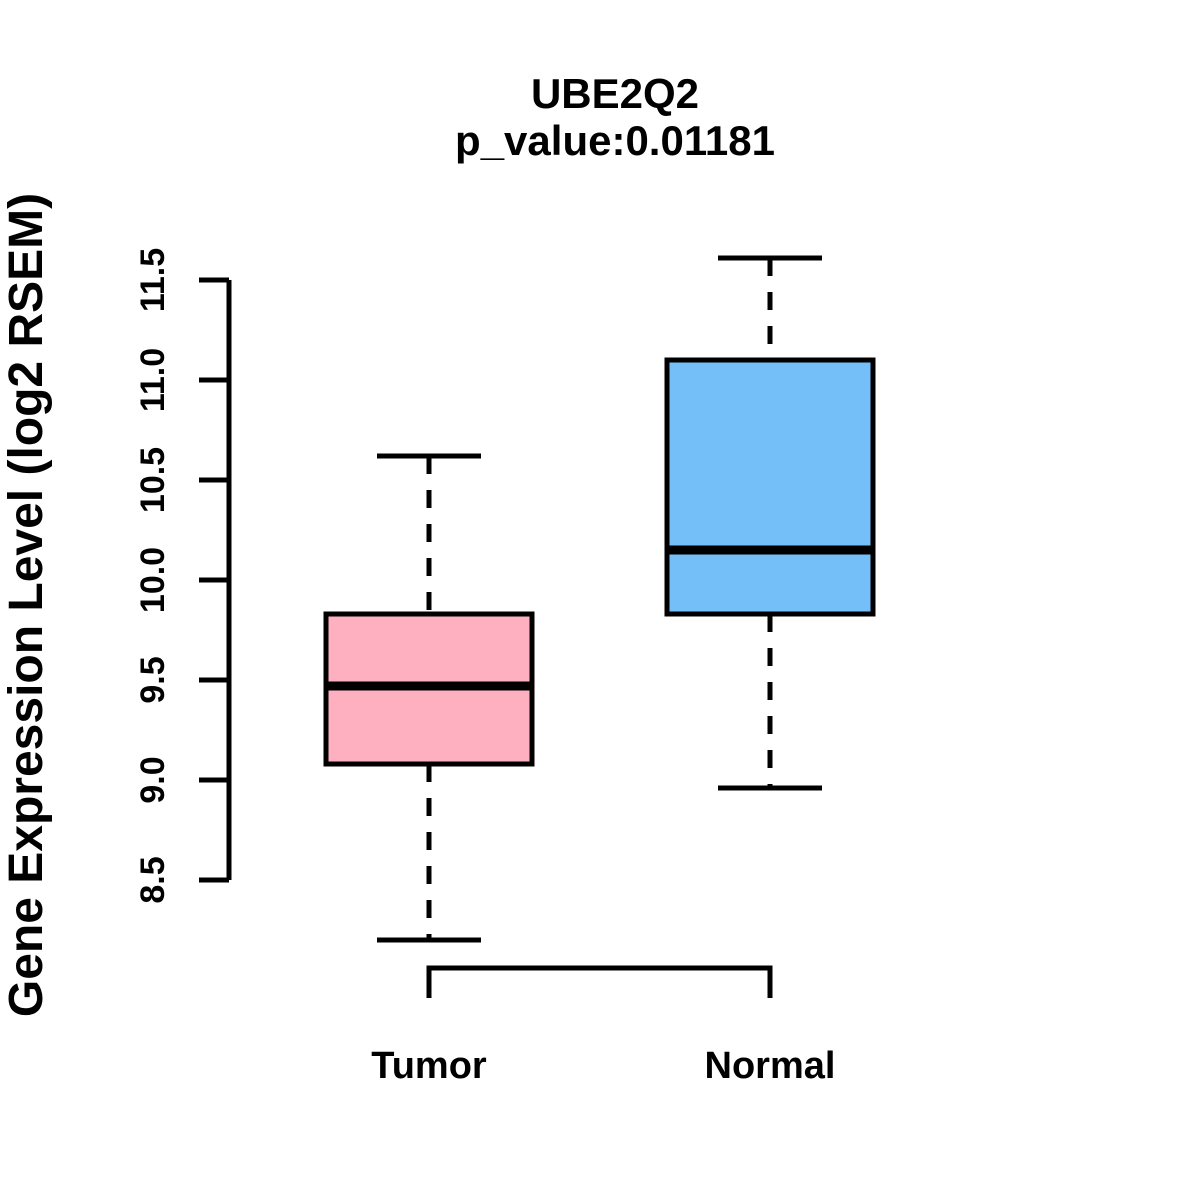 This screenshot has height=1200, width=1200. I want to click on x-tick-label-normal: Normal, so click(770, 1066).